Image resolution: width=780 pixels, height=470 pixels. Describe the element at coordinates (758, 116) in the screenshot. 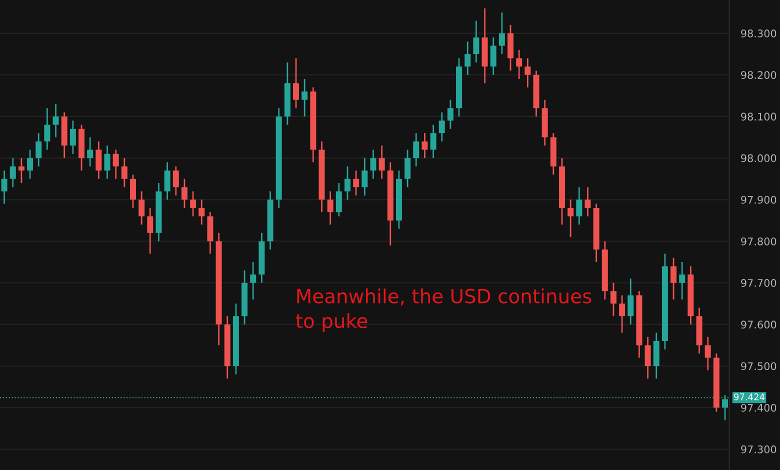

I see `y-tick-label: 98.100` at that location.